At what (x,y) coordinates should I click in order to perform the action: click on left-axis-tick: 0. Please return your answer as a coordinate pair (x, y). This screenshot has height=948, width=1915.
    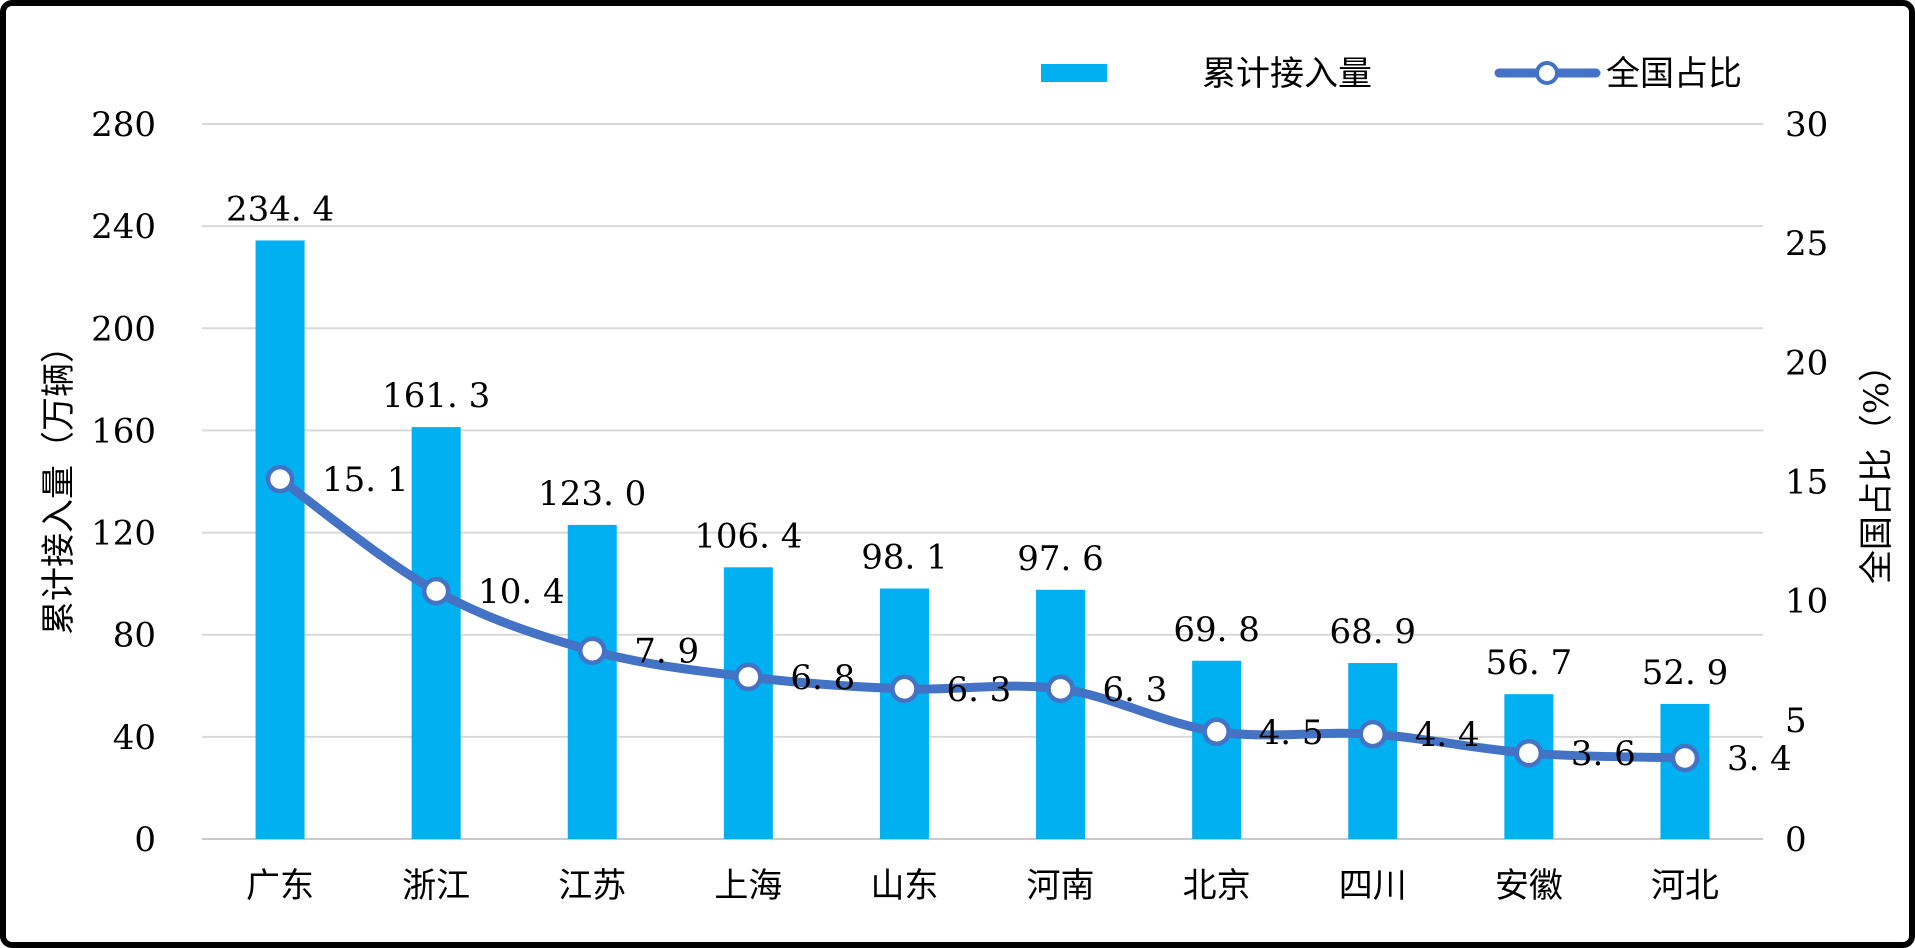
    Looking at the image, I should click on (145, 840).